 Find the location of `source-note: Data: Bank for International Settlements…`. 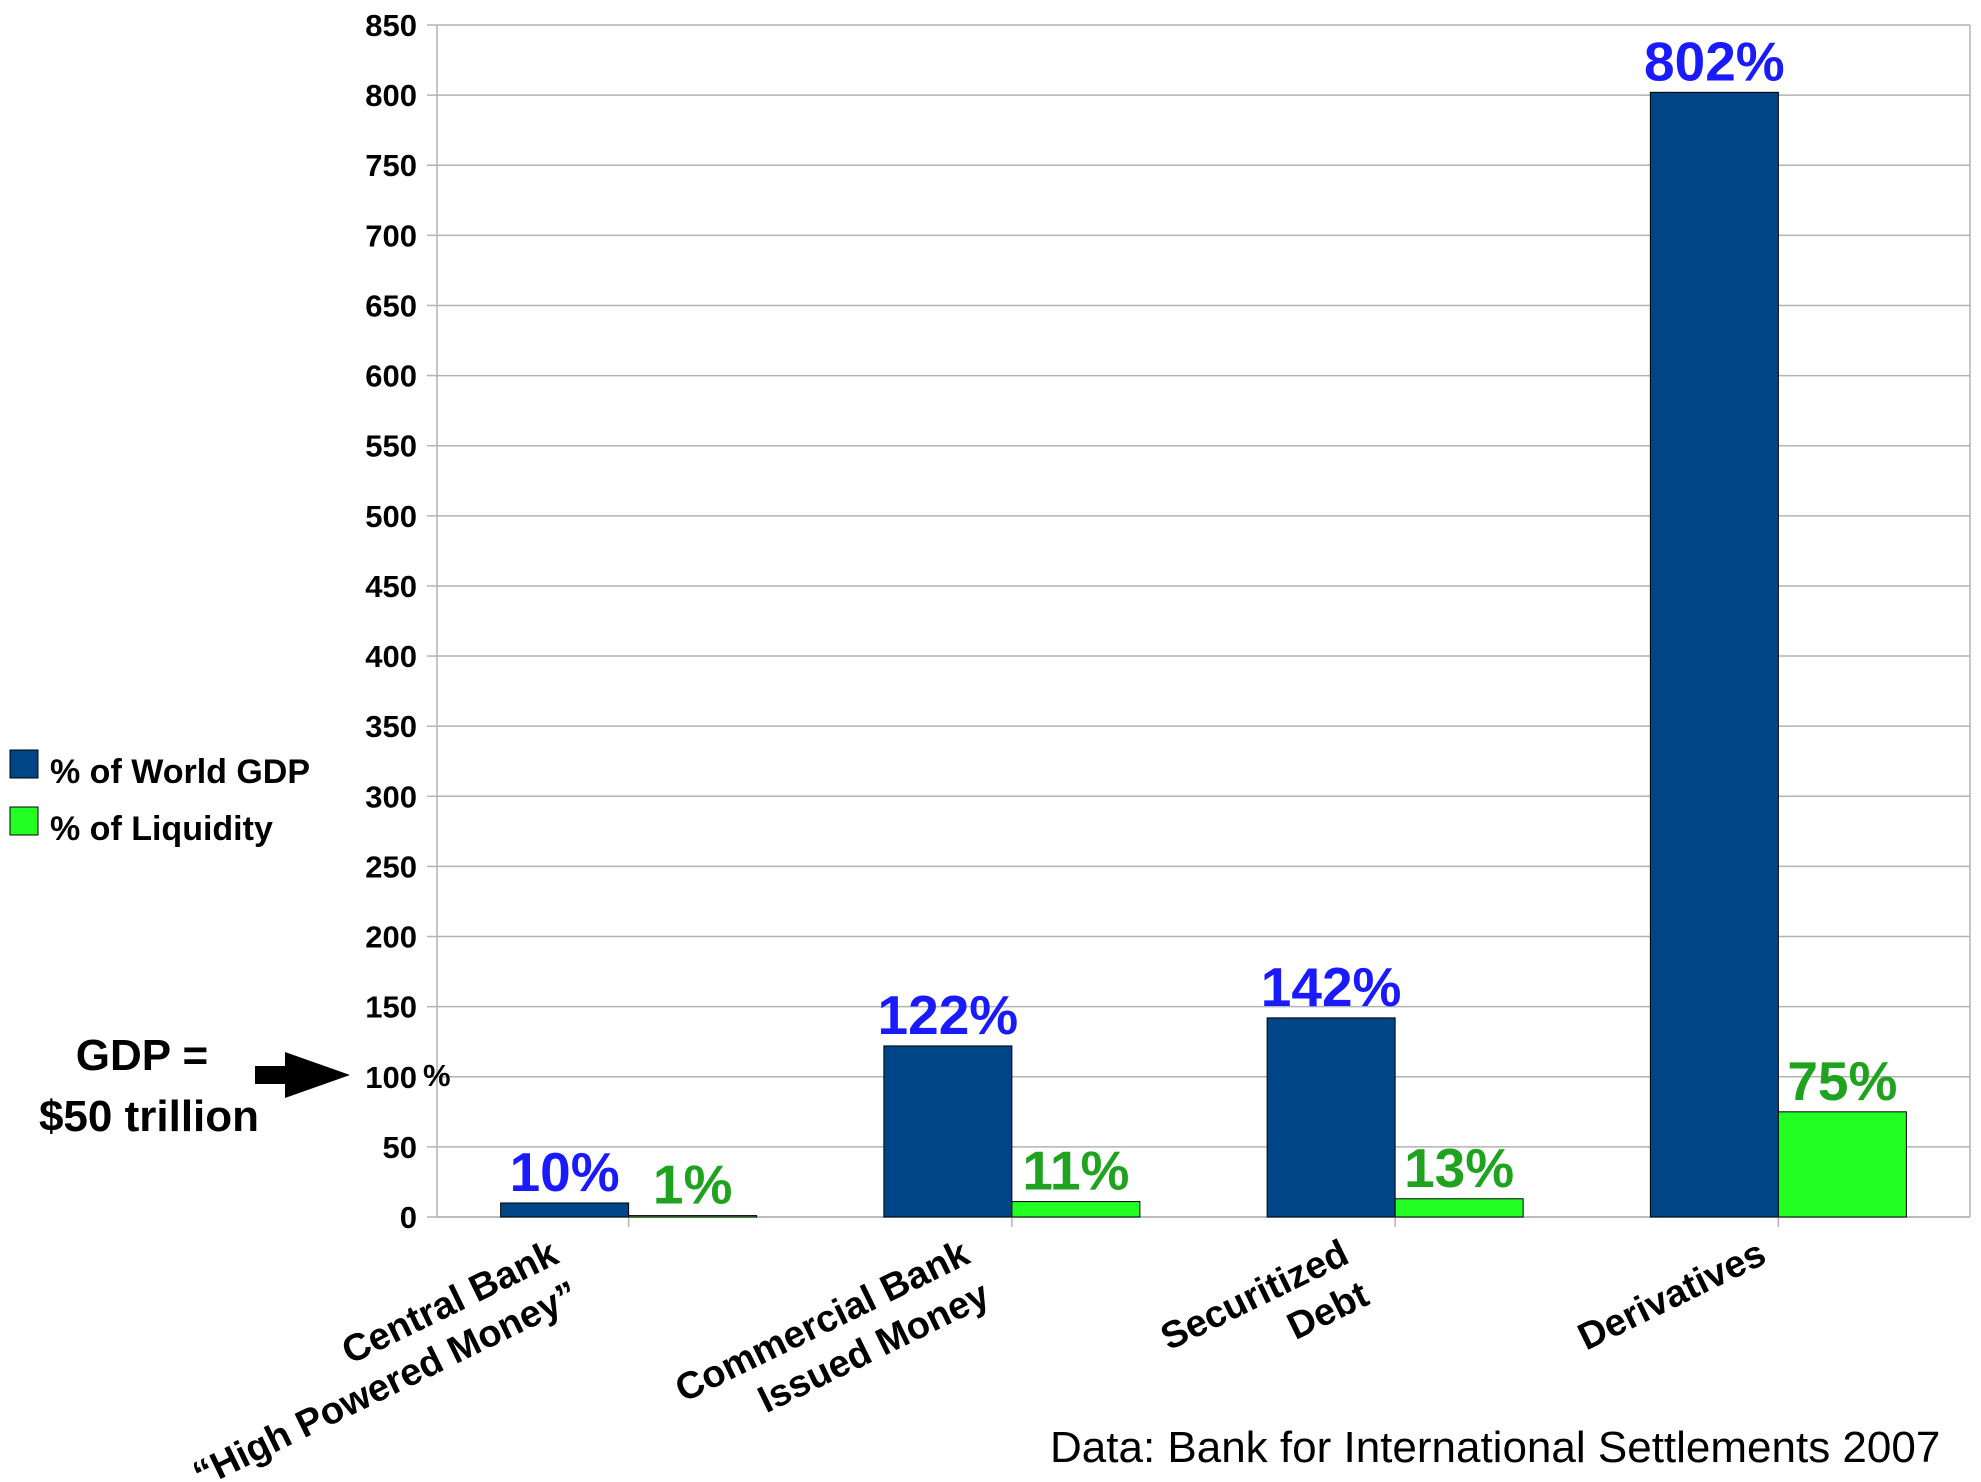

source-note: Data: Bank for International Settlements… is located at coordinates (1495, 1447).